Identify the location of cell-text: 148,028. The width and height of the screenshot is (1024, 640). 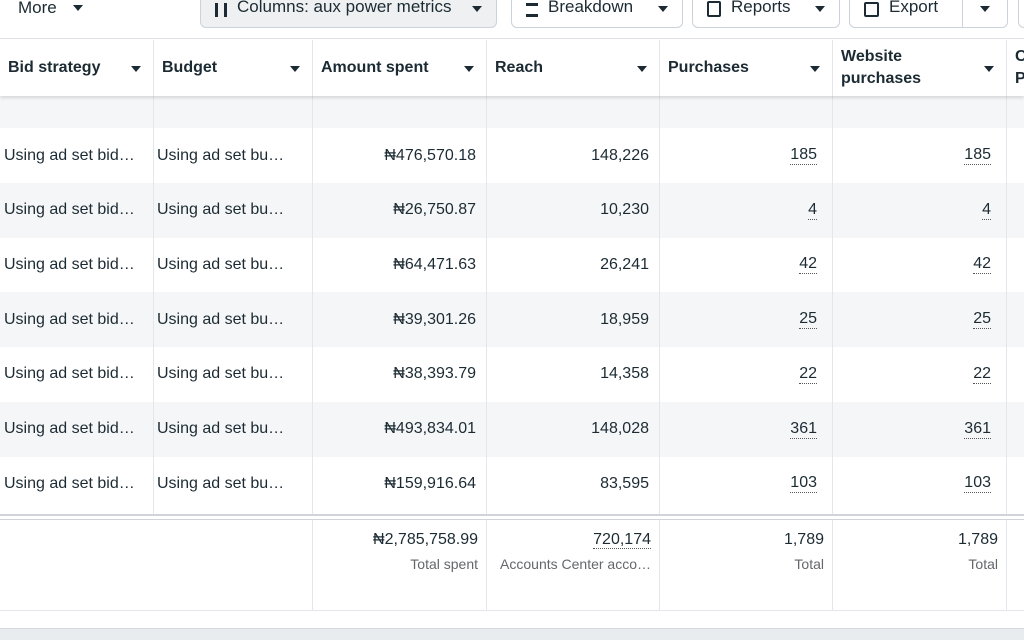
(620, 428).